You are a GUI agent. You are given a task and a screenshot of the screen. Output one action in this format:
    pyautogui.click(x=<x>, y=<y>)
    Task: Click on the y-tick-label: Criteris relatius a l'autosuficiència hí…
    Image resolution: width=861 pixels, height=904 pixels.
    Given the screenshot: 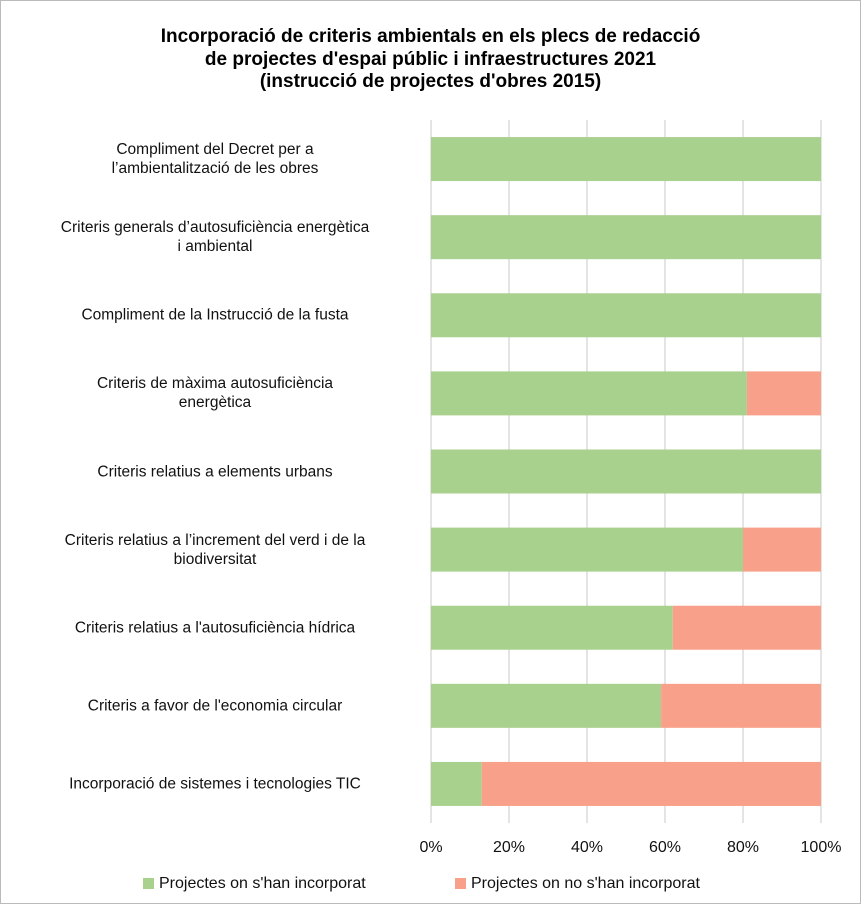 What is the action you would take?
    pyautogui.click(x=215, y=628)
    